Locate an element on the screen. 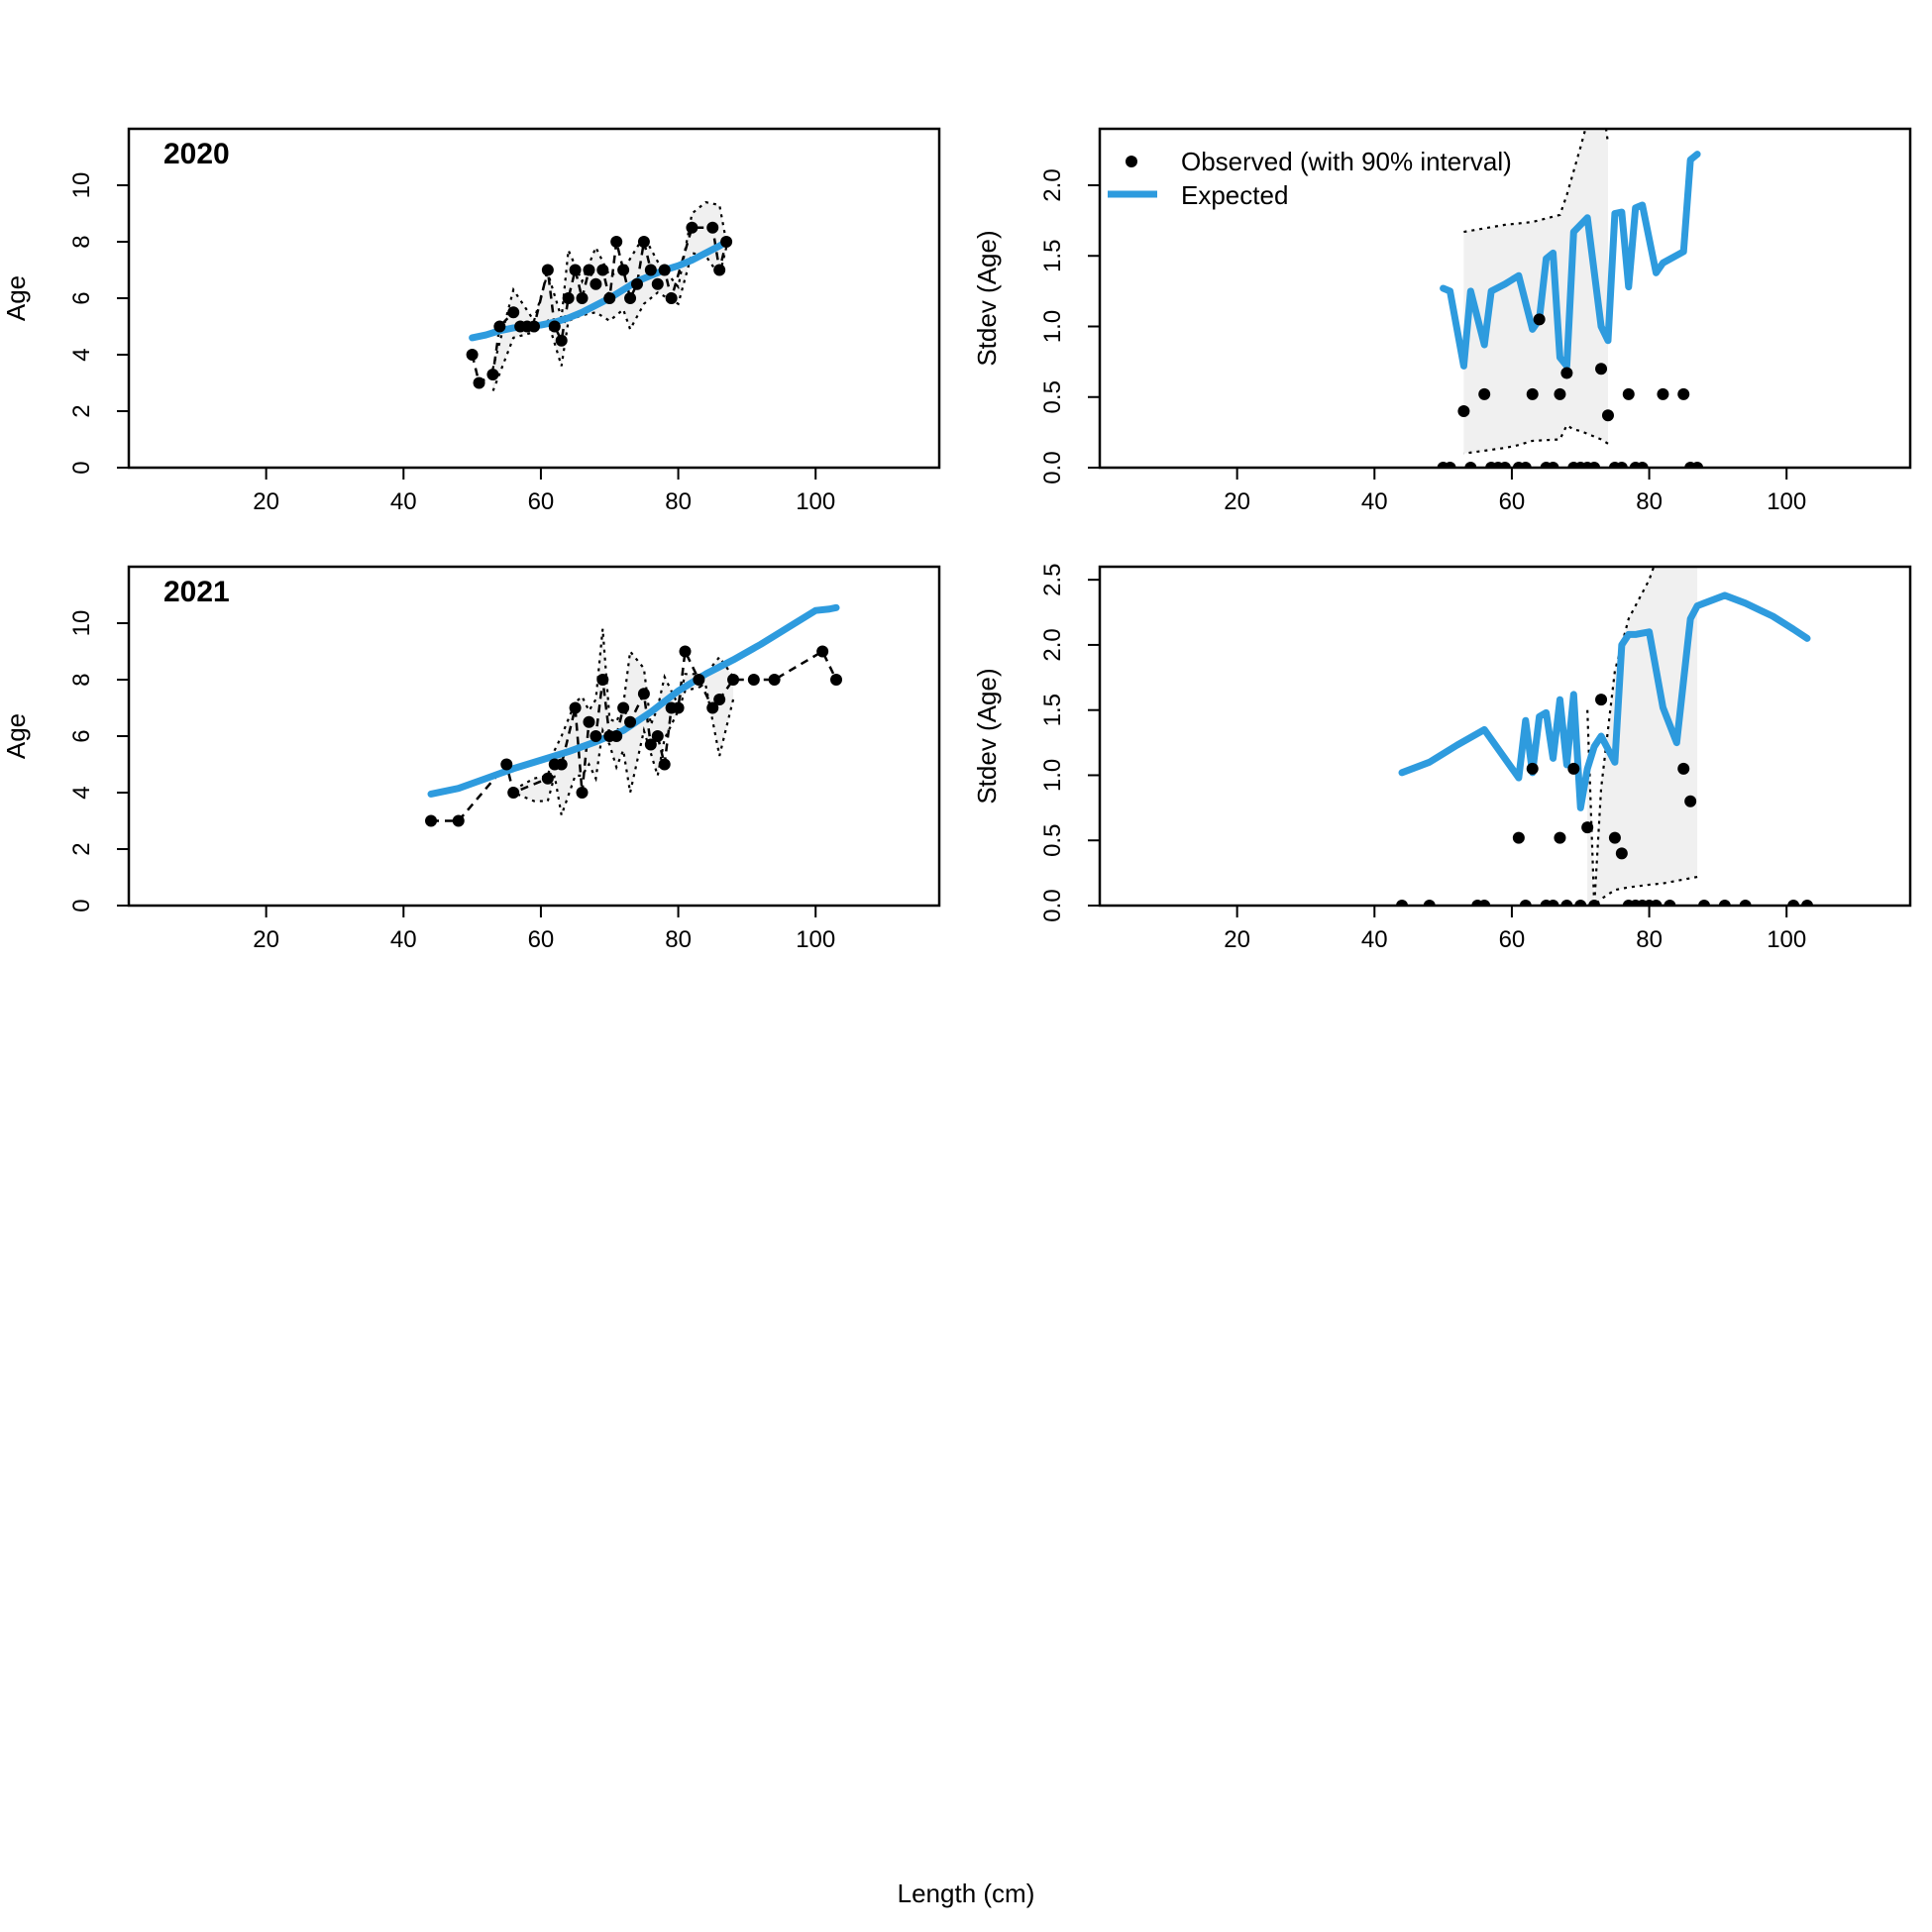  interval-lower-line is located at coordinates (1536, 439).